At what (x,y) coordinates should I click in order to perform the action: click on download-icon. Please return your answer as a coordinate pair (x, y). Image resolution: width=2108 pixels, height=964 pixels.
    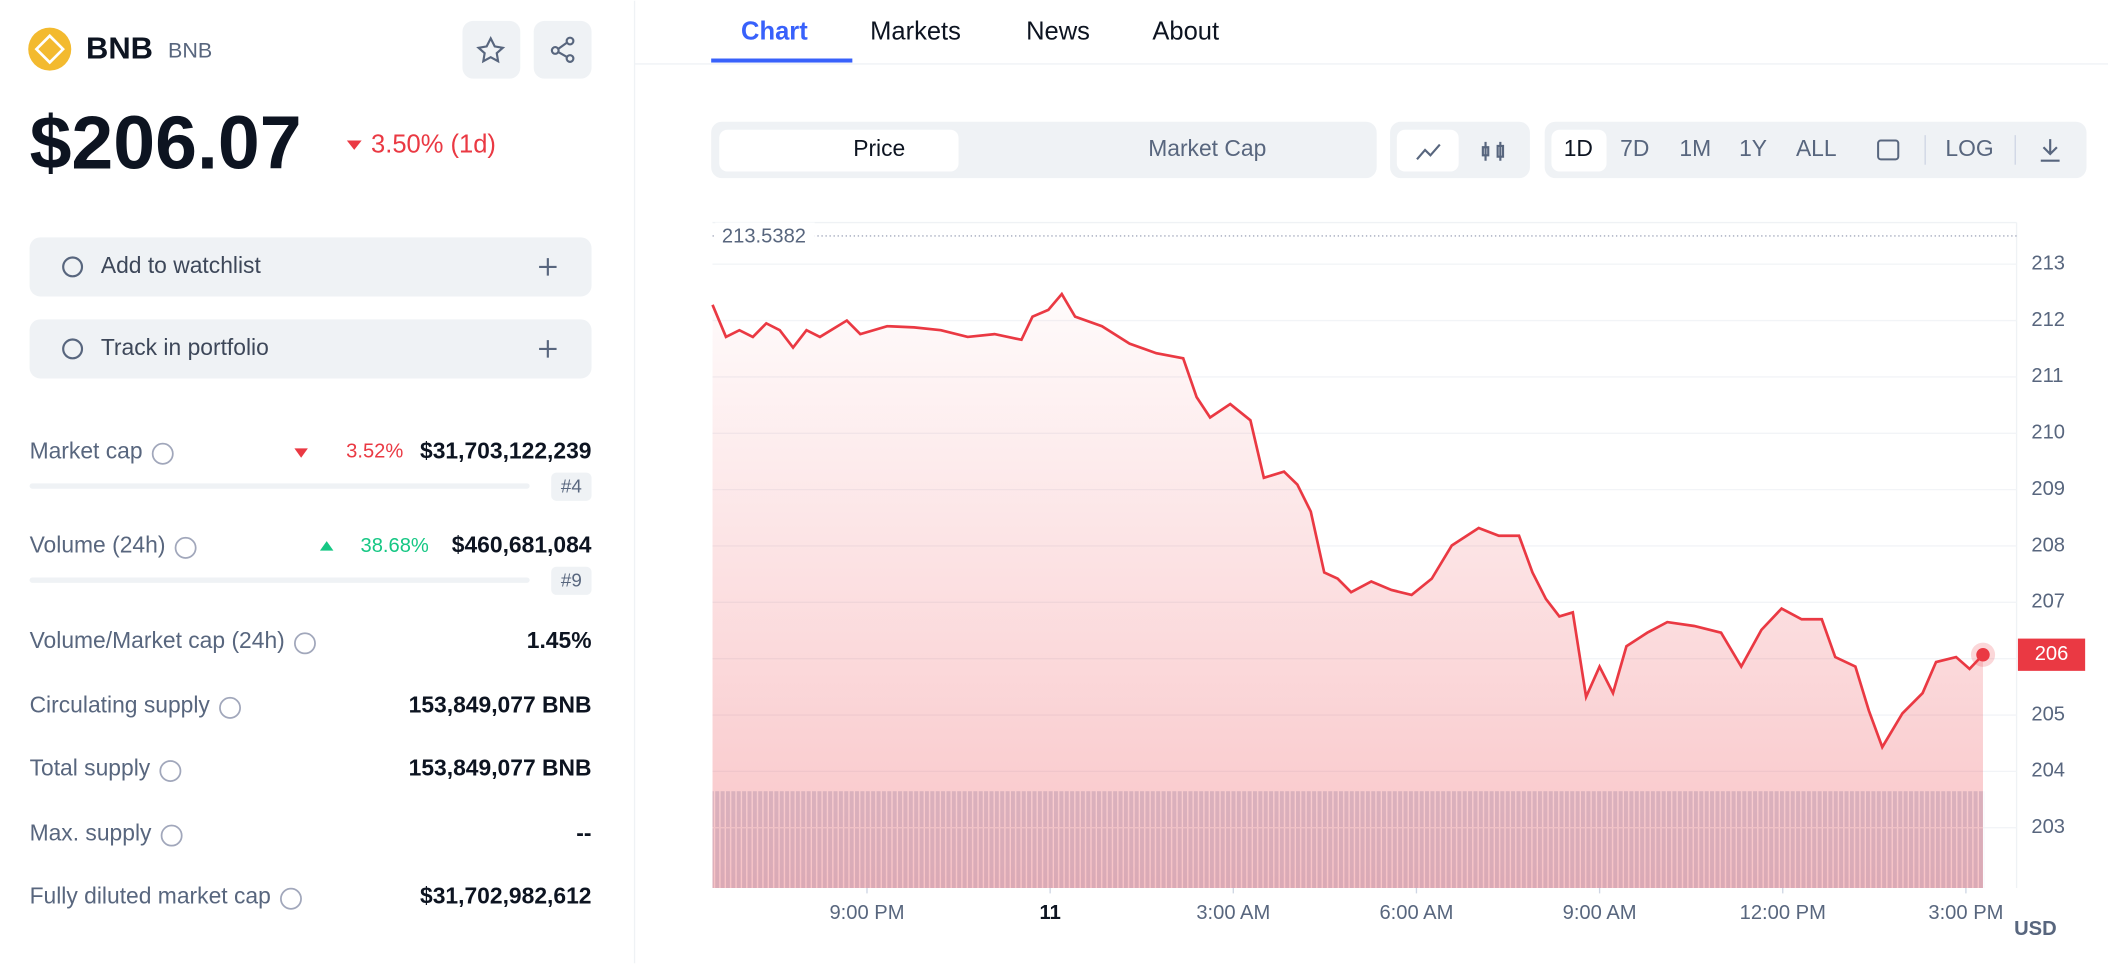
    Looking at the image, I should click on (2050, 150).